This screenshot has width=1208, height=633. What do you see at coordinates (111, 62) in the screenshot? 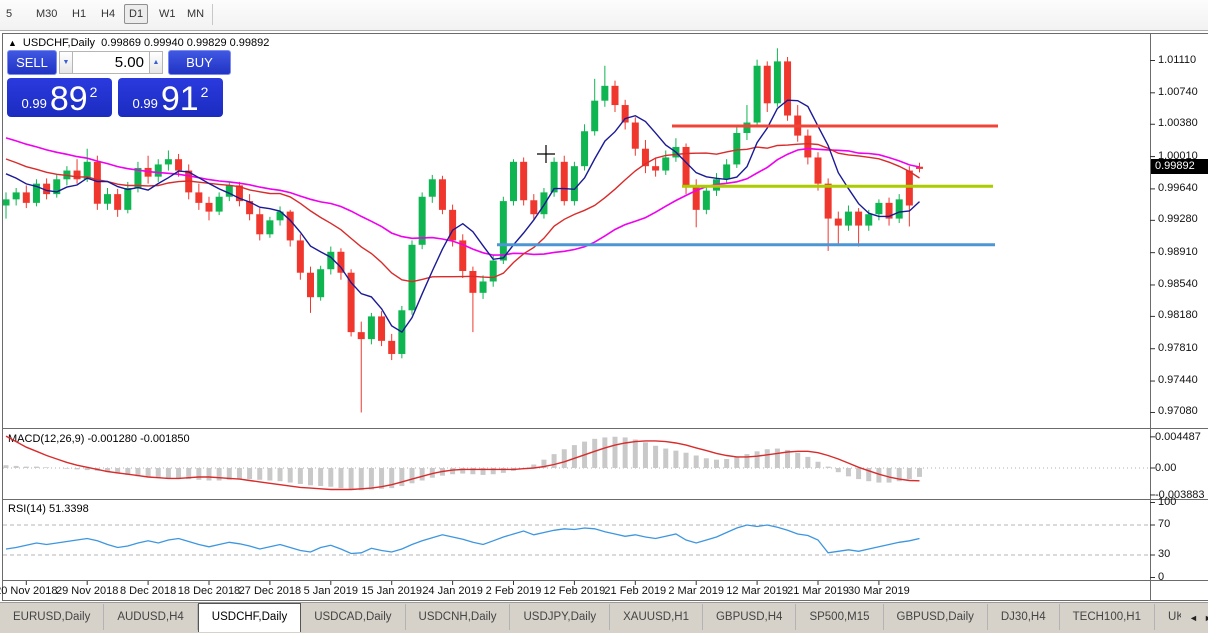
I see `volume-input` at bounding box center [111, 62].